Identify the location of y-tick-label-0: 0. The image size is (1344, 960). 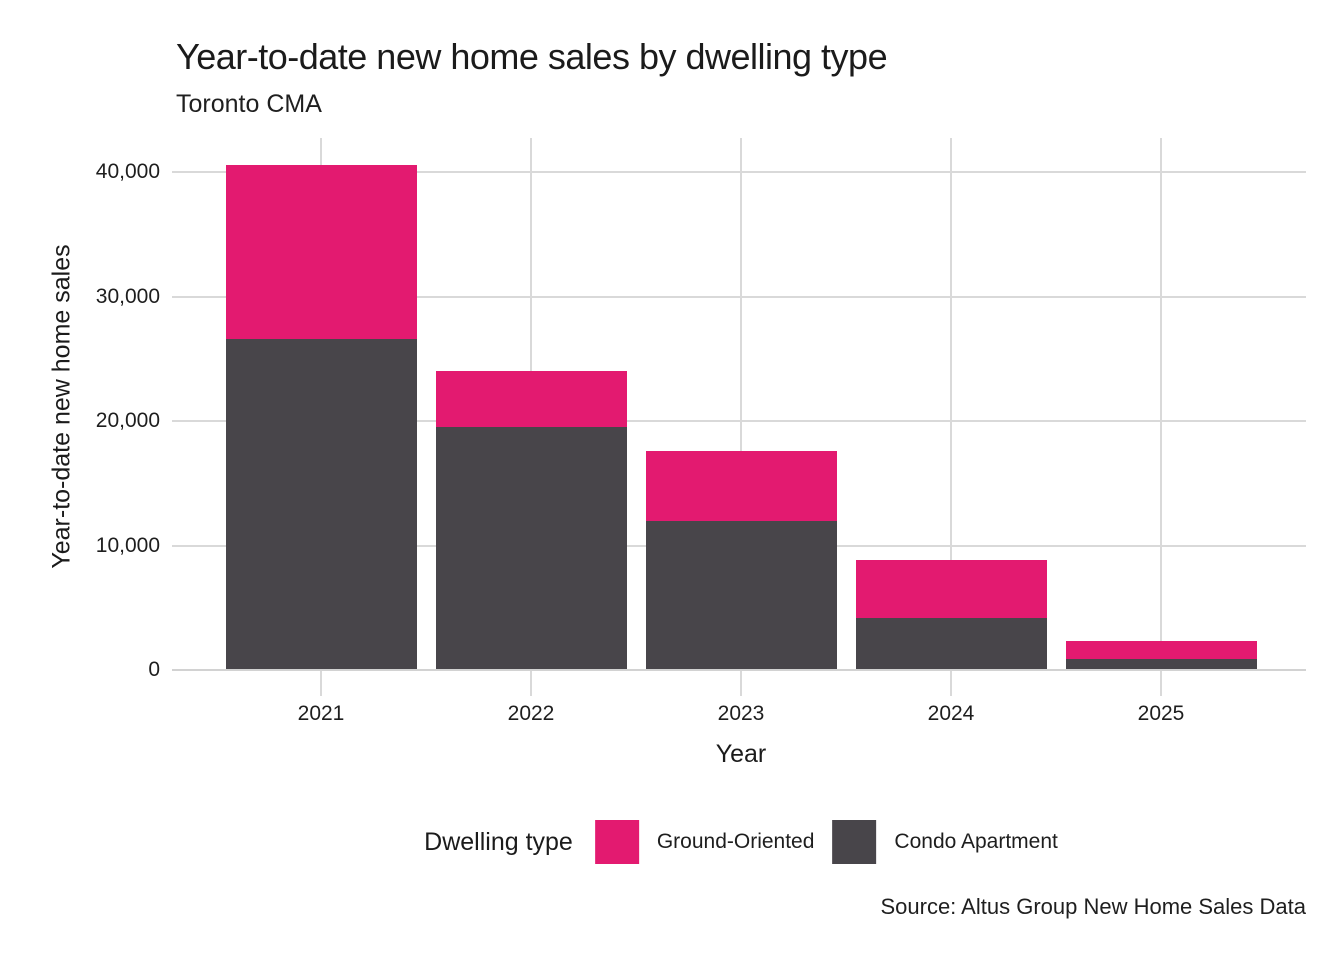
(154, 669).